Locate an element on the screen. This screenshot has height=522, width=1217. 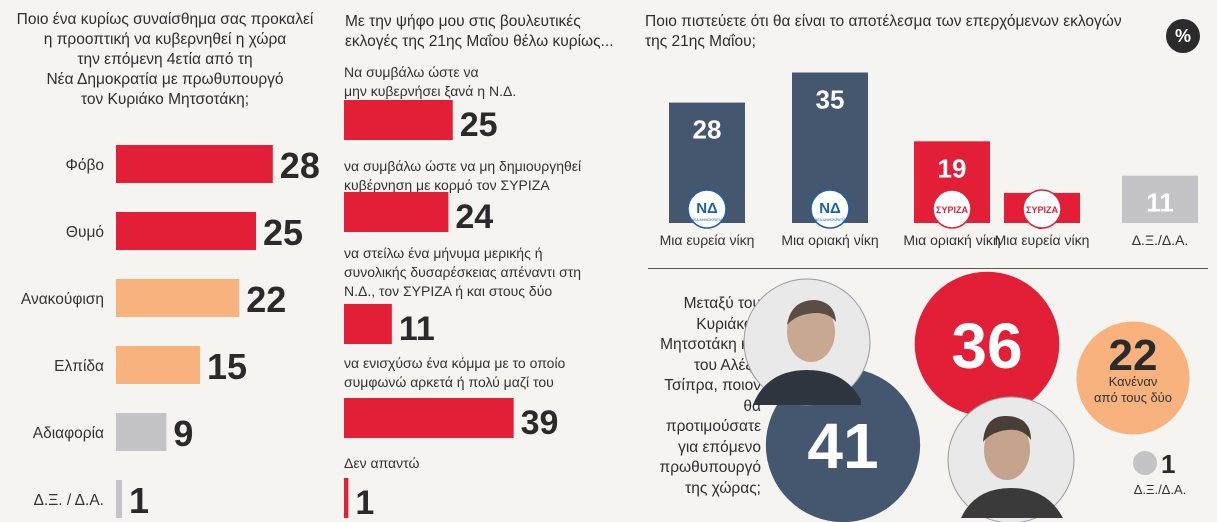
vote-intent-category-label: να στείλω ένα μήνυμα μερικής ή is located at coordinates (443, 253).